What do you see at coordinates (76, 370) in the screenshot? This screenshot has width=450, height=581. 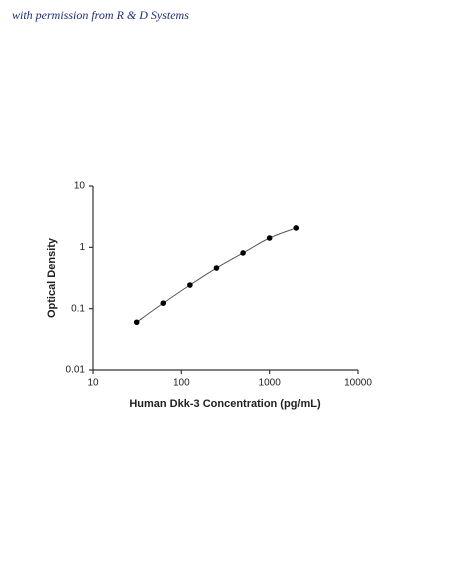 I see `y-tick-label: 0.01` at bounding box center [76, 370].